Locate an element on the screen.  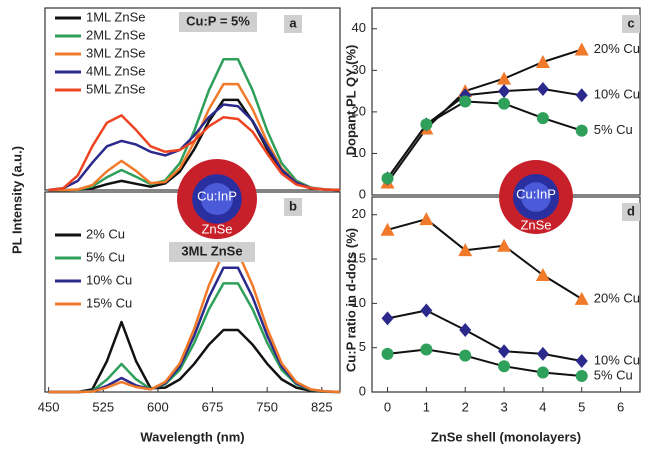
x-tick-label: 2 is located at coordinates (465, 406).